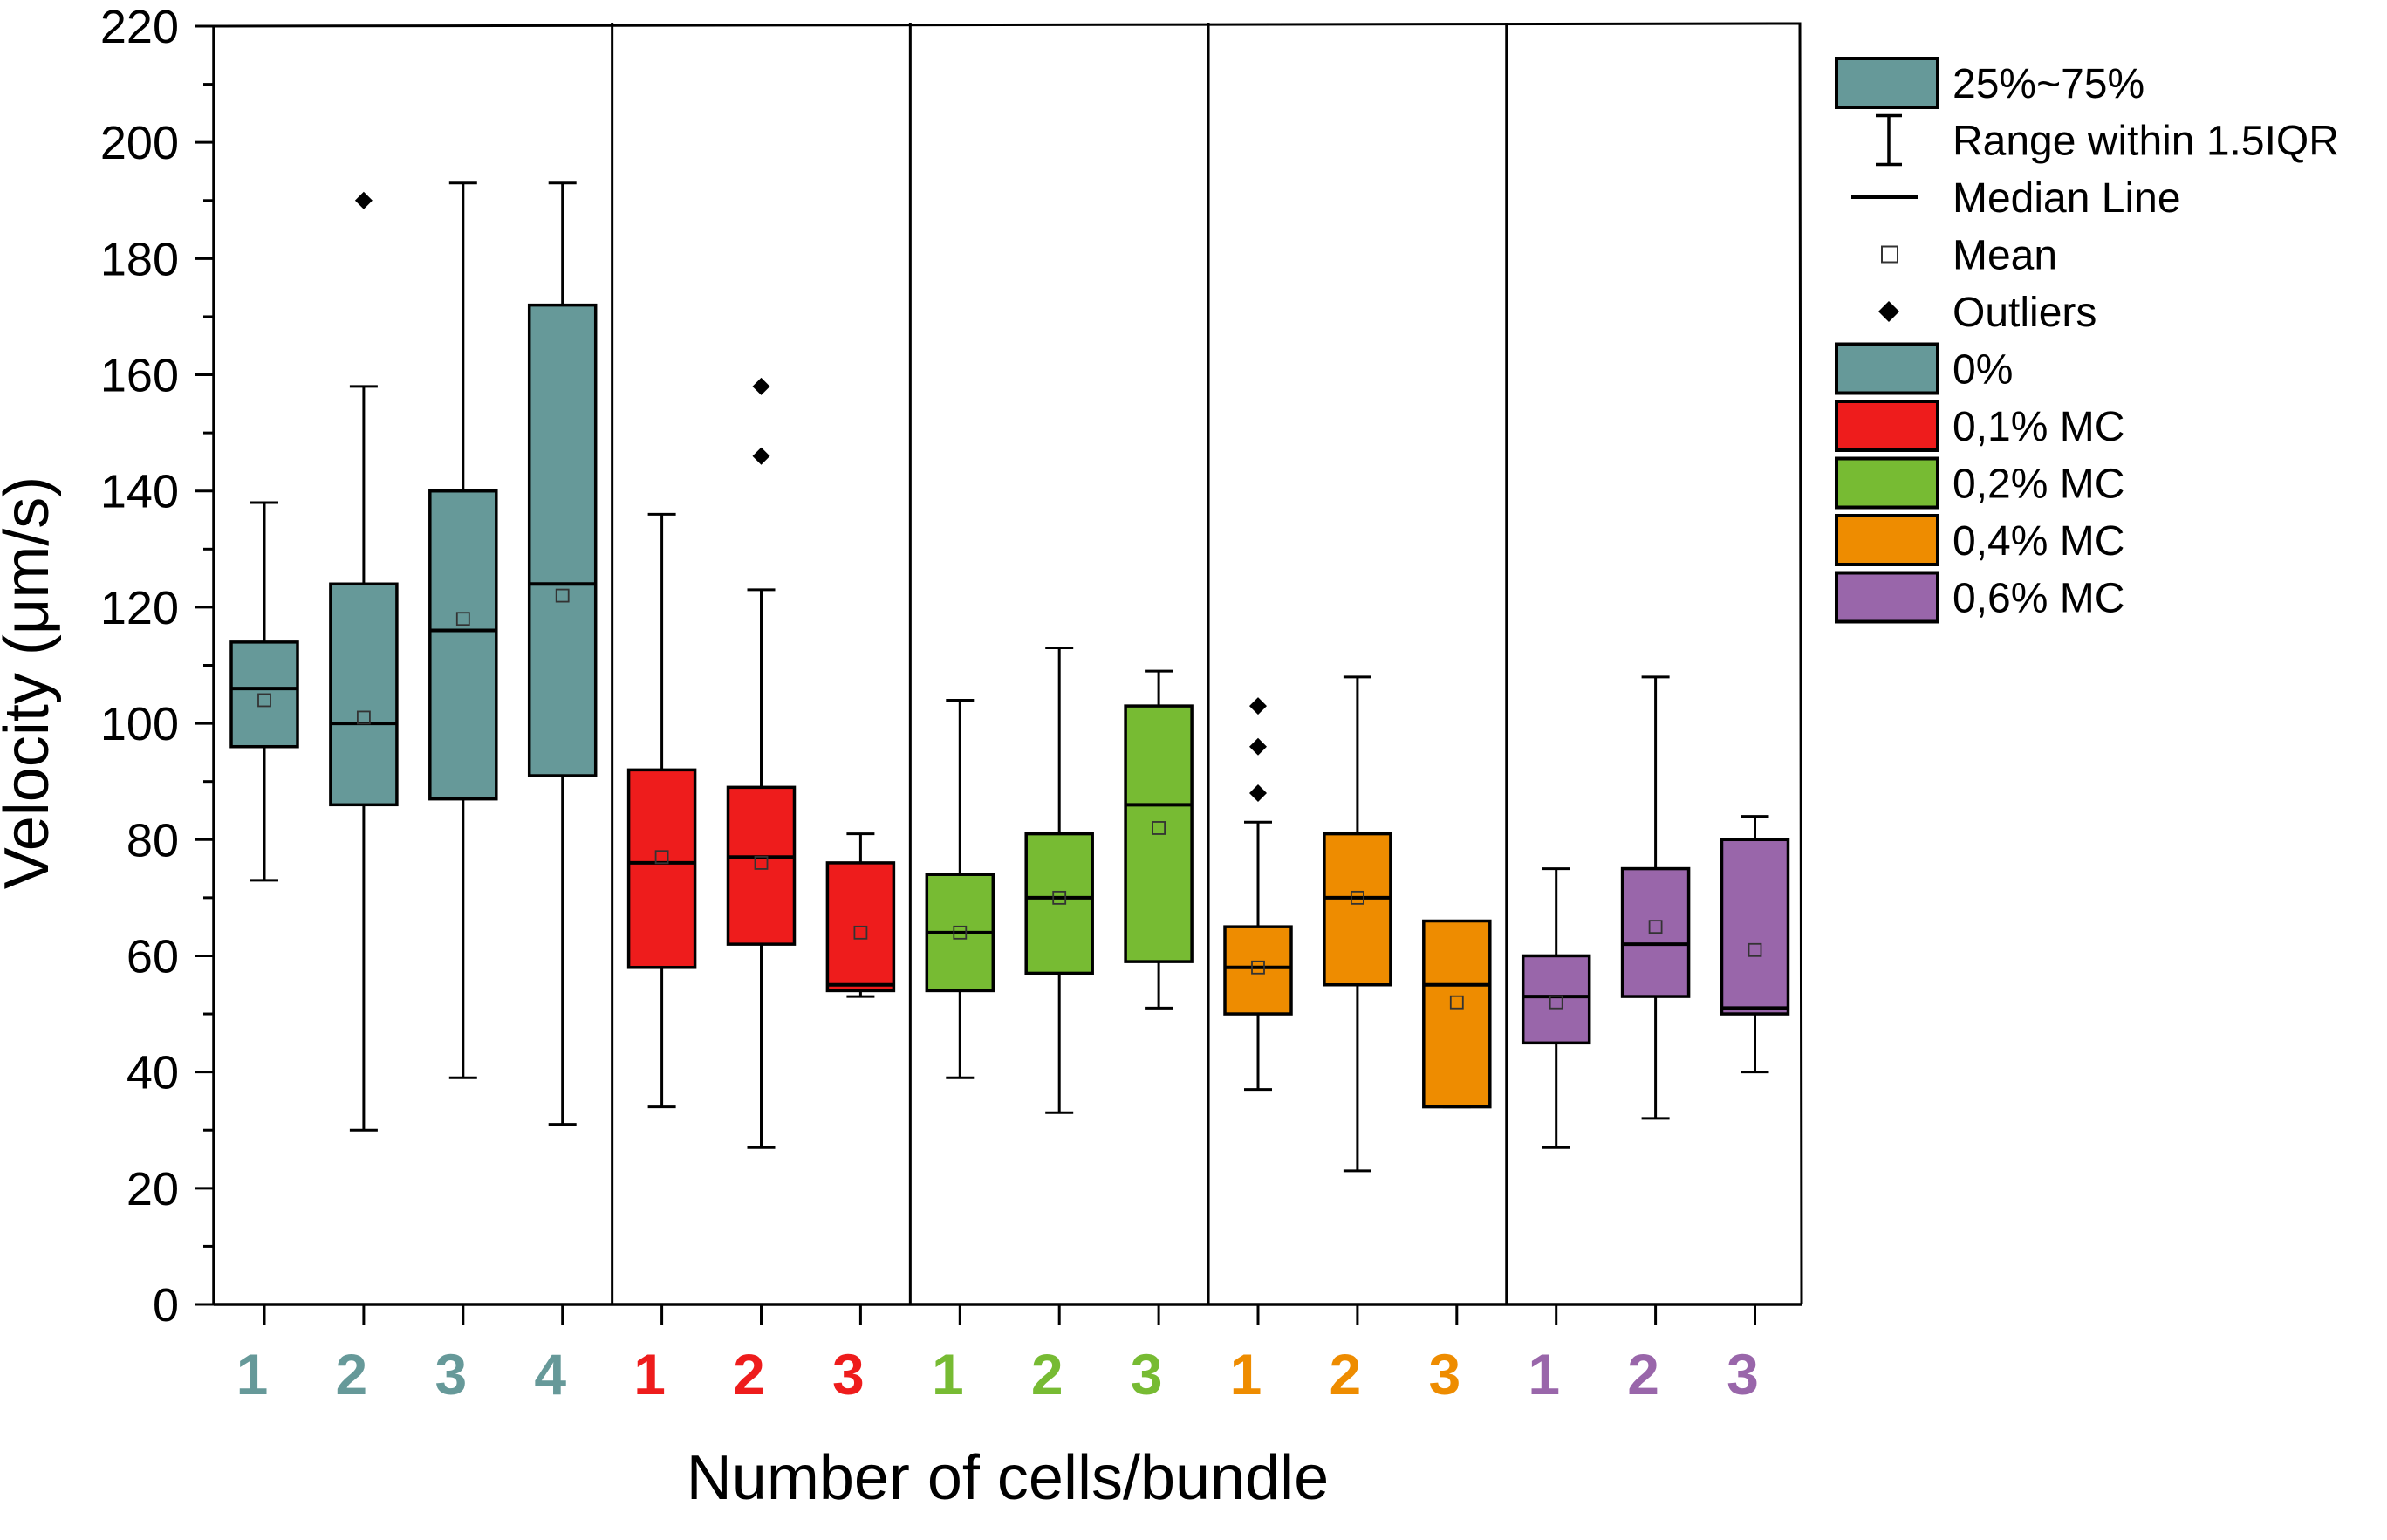 This screenshot has width=2387, height=1540. Describe the element at coordinates (1357, 909) in the screenshot. I see `box-4-2-iqr` at that location.